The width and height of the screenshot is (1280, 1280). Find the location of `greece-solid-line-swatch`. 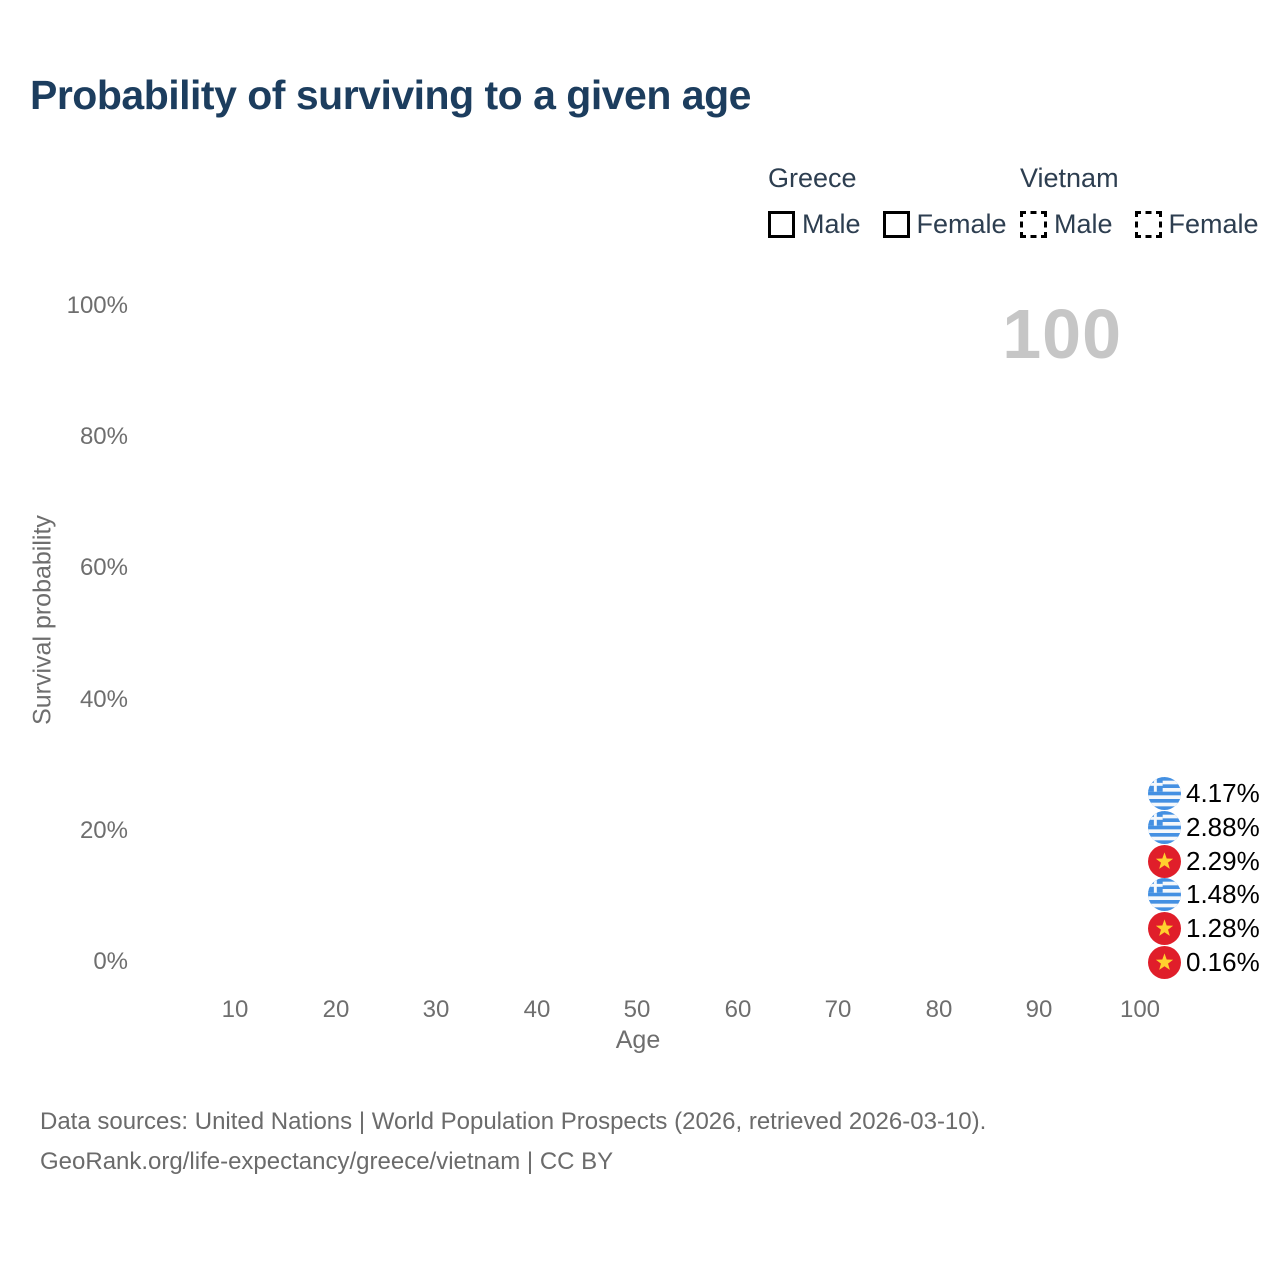

greece-solid-line-swatch is located at coordinates (898, 199).